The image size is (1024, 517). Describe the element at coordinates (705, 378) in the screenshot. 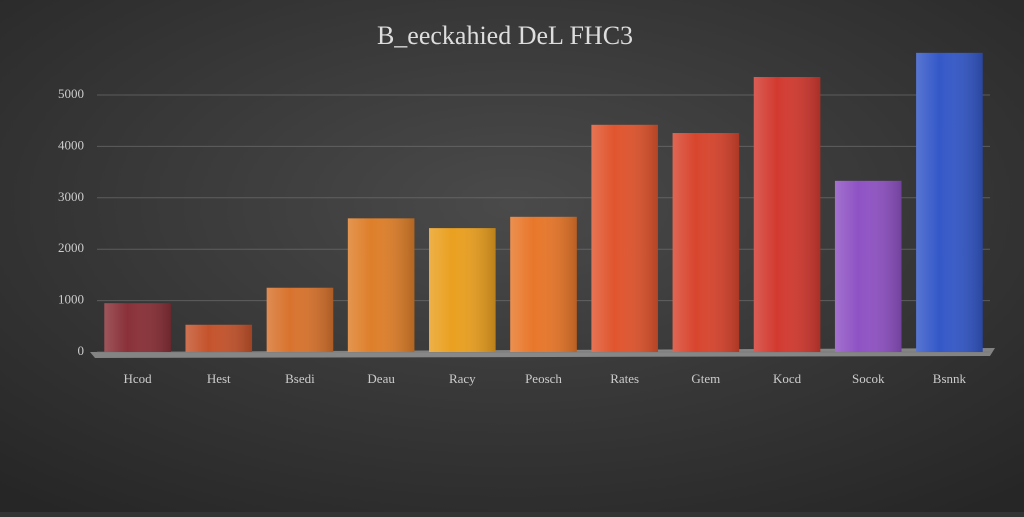

I see `x-tick-label: Gtem` at that location.